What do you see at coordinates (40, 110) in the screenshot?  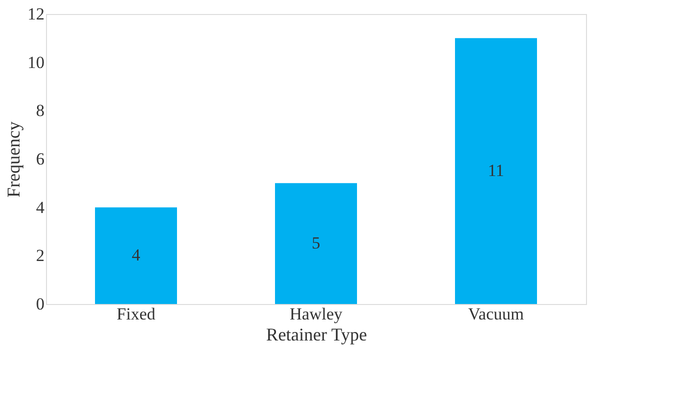 I see `y-tick-label: 8` at bounding box center [40, 110].